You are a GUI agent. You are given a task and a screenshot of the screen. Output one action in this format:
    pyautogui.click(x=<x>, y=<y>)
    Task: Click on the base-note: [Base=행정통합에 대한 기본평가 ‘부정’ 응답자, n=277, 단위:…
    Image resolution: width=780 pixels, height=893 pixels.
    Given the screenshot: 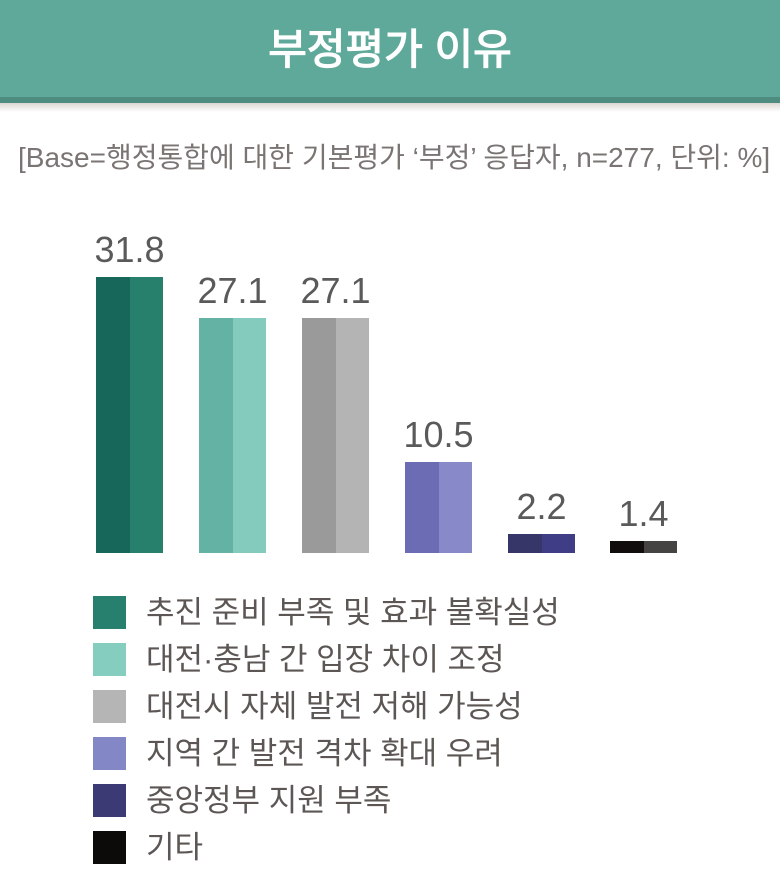 What is the action you would take?
    pyautogui.click(x=394, y=157)
    